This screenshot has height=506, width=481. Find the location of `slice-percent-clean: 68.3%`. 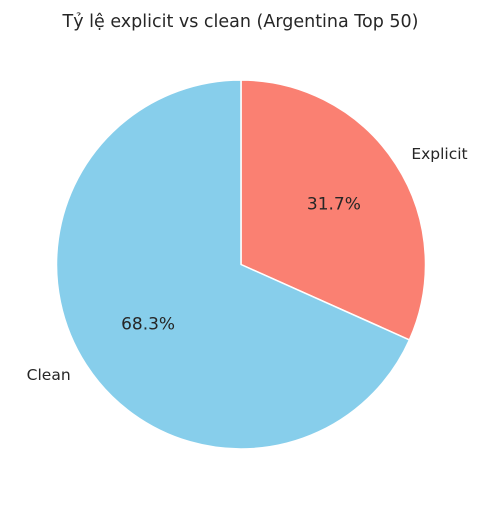

slice-percent-clean: 68.3% is located at coordinates (148, 325).